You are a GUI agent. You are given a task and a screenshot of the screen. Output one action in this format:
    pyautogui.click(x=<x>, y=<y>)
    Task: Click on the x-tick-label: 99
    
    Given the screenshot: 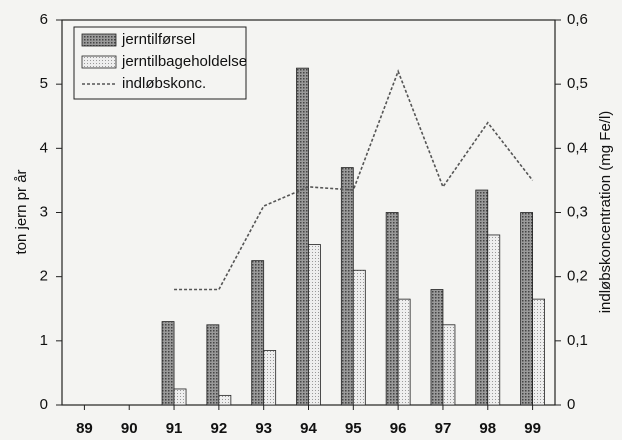 What is the action you would take?
    pyautogui.click(x=532, y=428)
    